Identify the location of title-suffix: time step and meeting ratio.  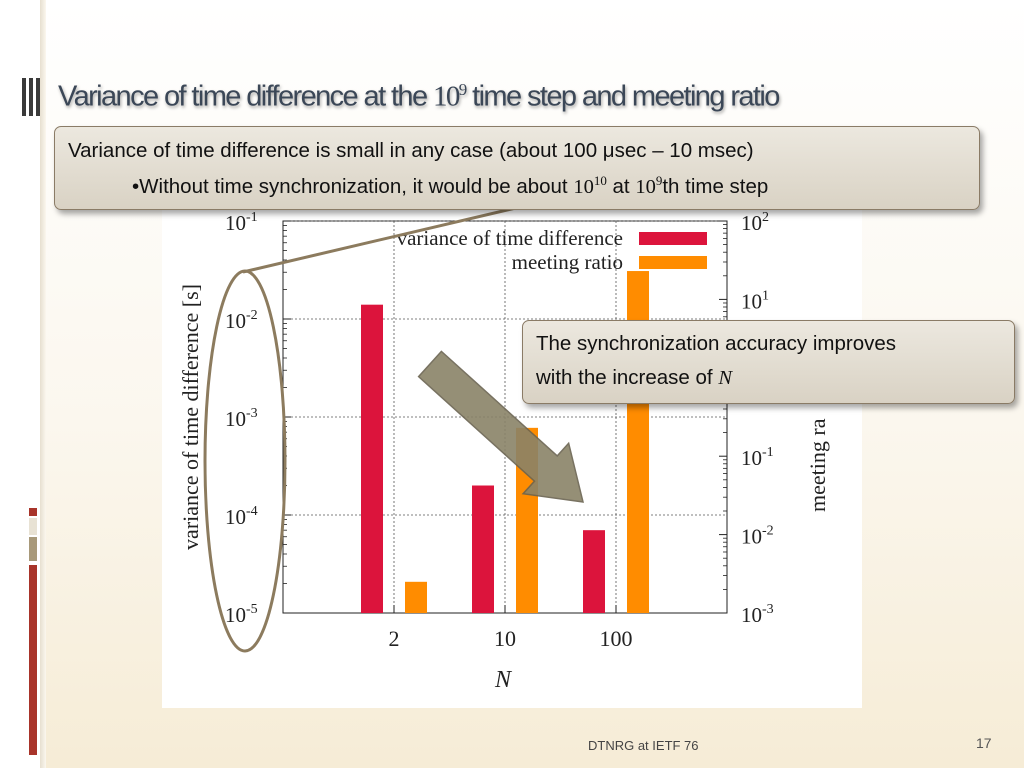
(622, 96).